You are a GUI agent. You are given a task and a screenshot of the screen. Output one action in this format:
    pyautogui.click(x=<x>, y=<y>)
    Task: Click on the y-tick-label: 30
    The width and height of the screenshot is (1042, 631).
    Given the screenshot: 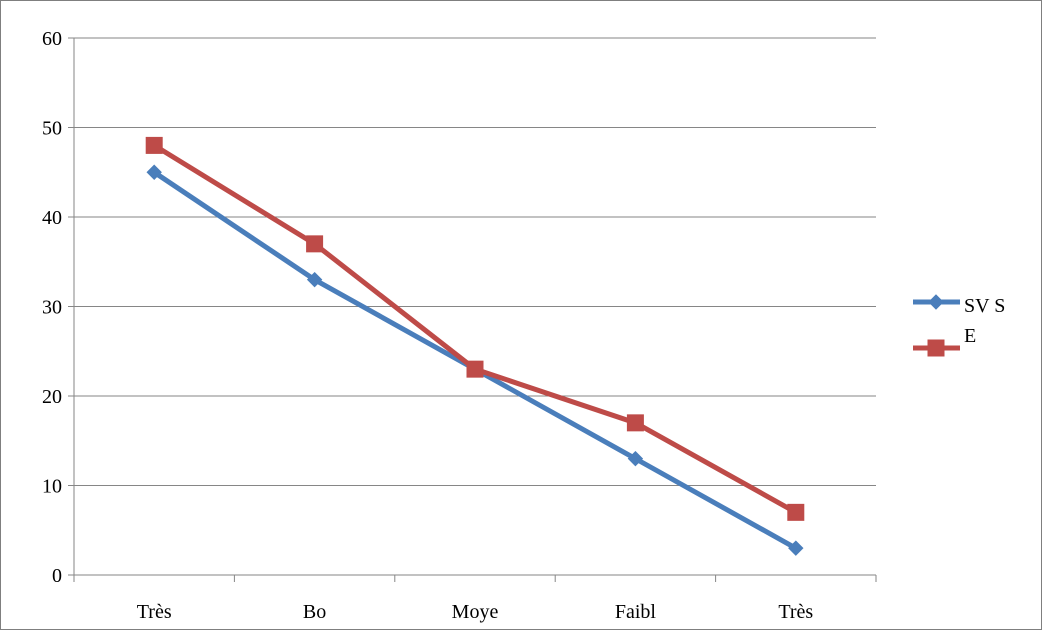 What is the action you would take?
    pyautogui.click(x=52, y=308)
    